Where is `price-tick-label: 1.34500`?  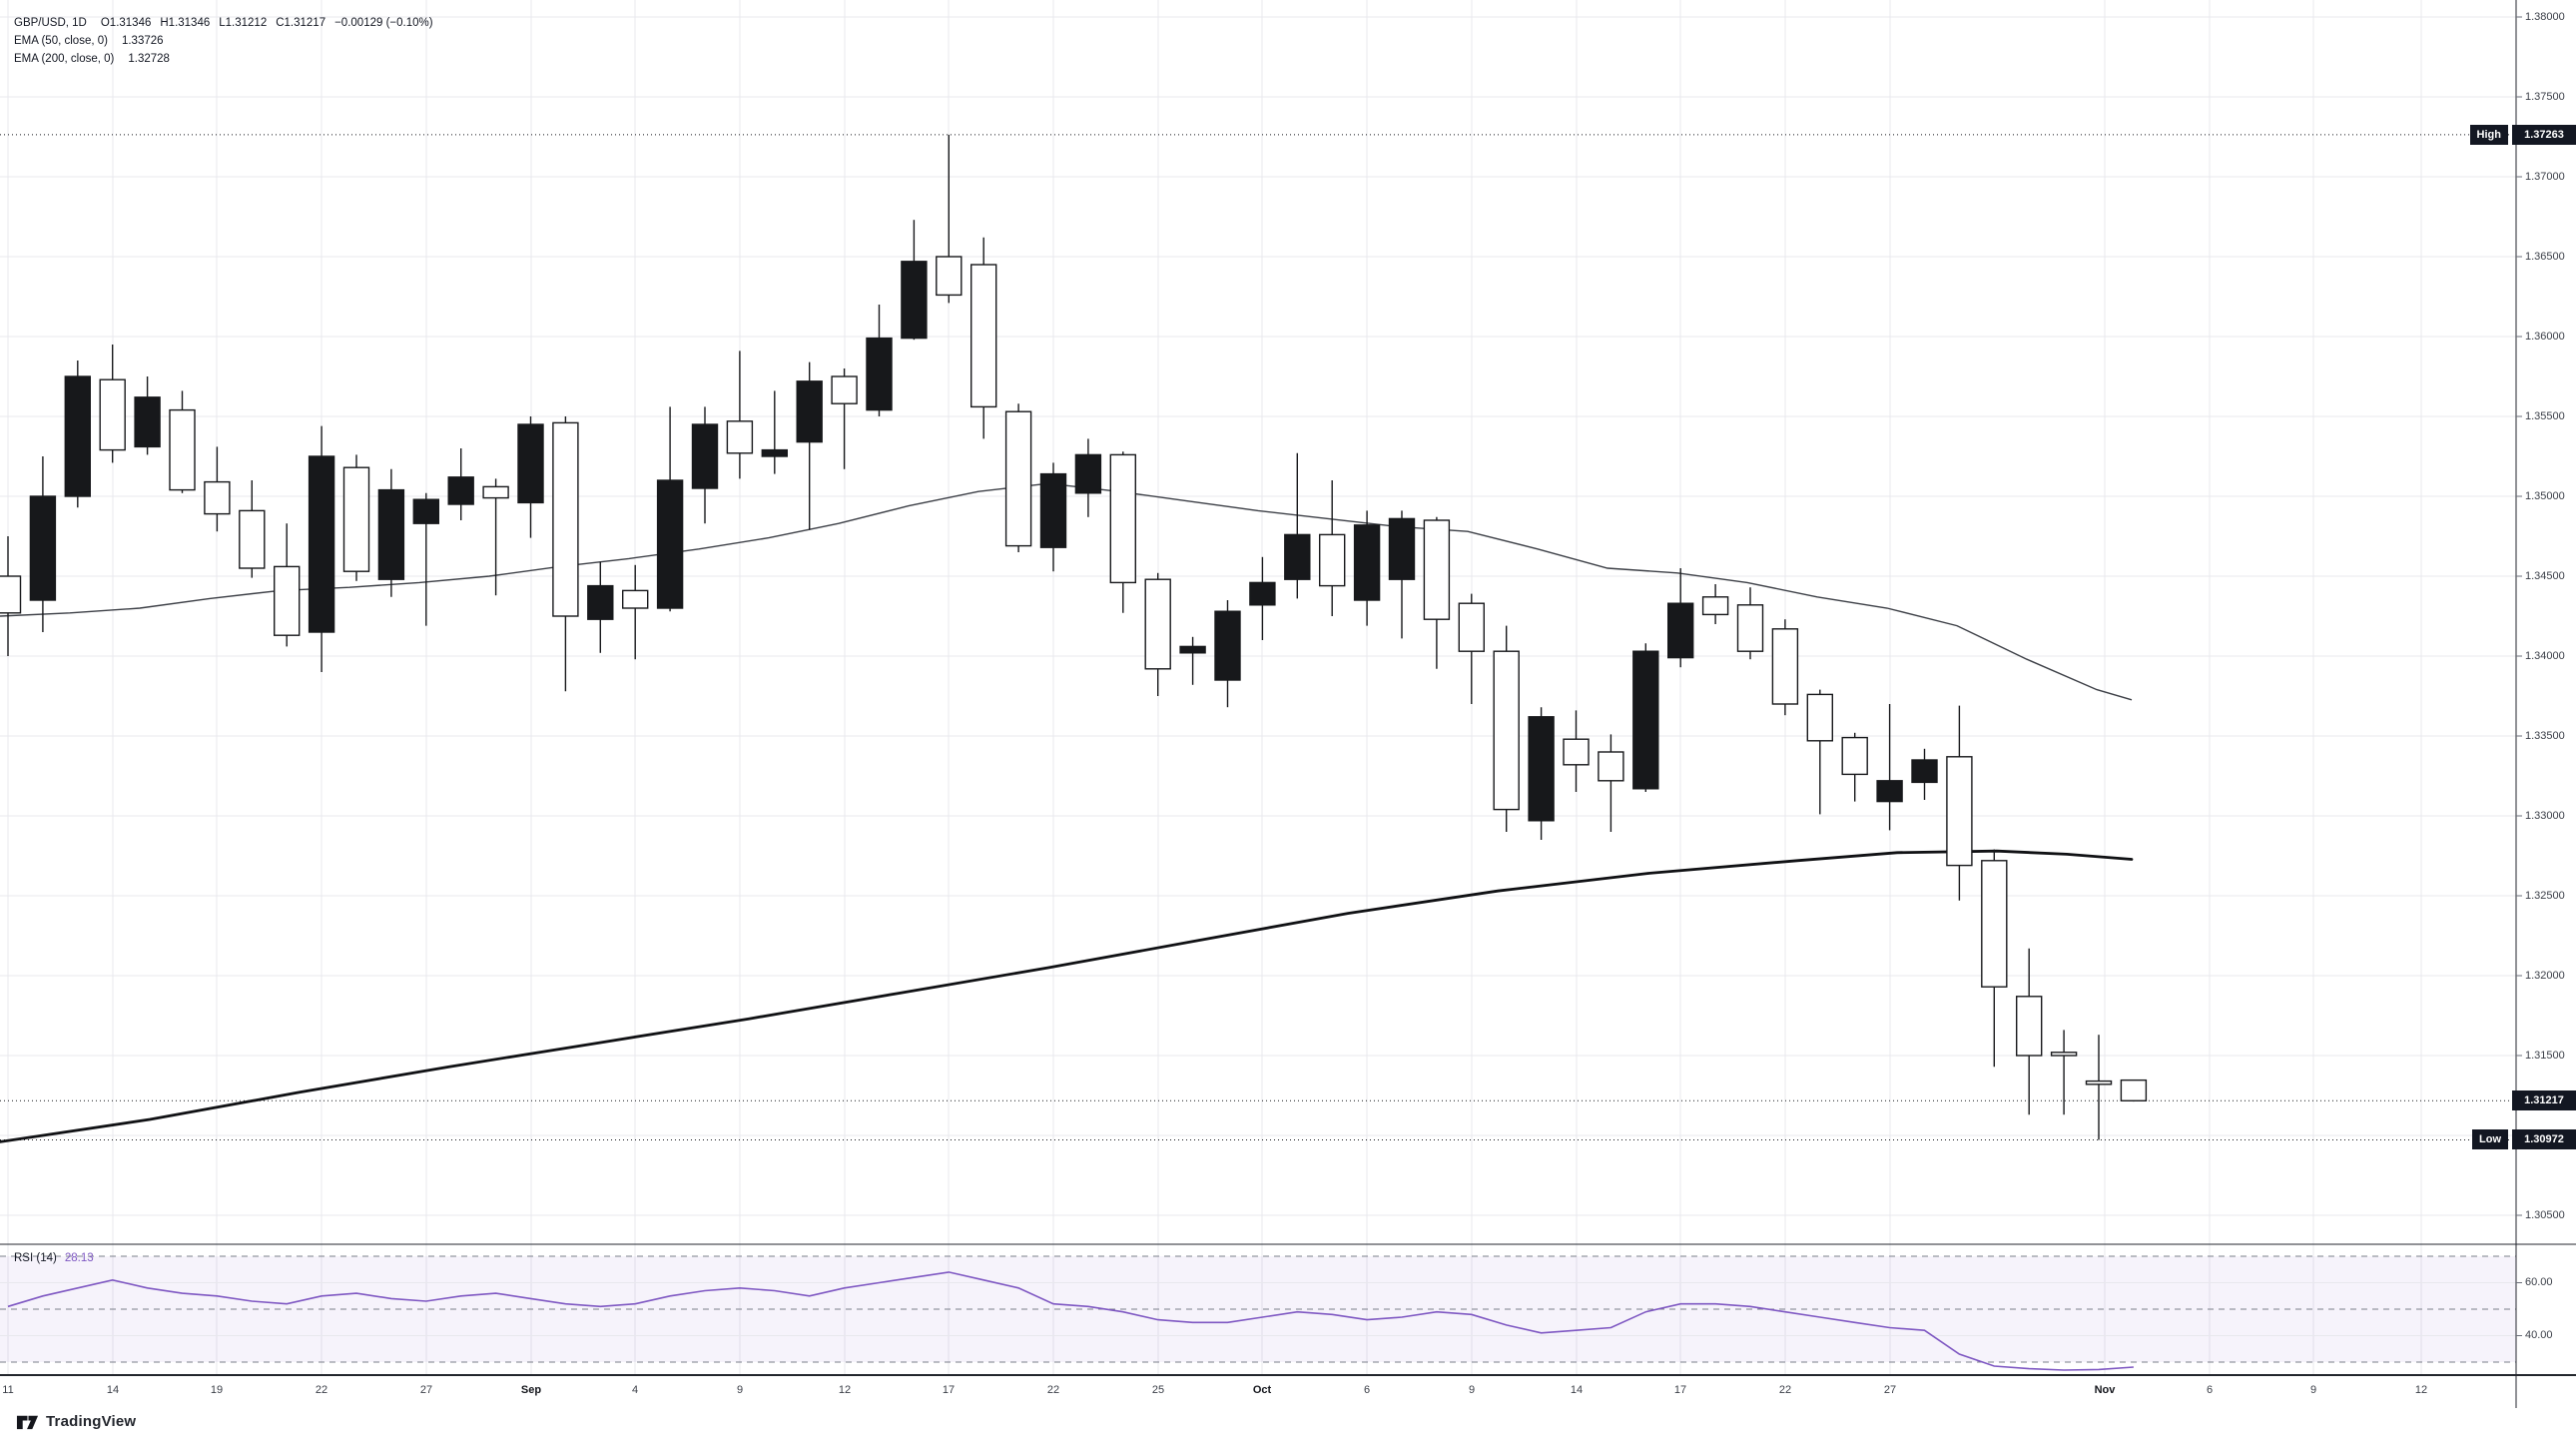 price-tick-label: 1.34500 is located at coordinates (2545, 576).